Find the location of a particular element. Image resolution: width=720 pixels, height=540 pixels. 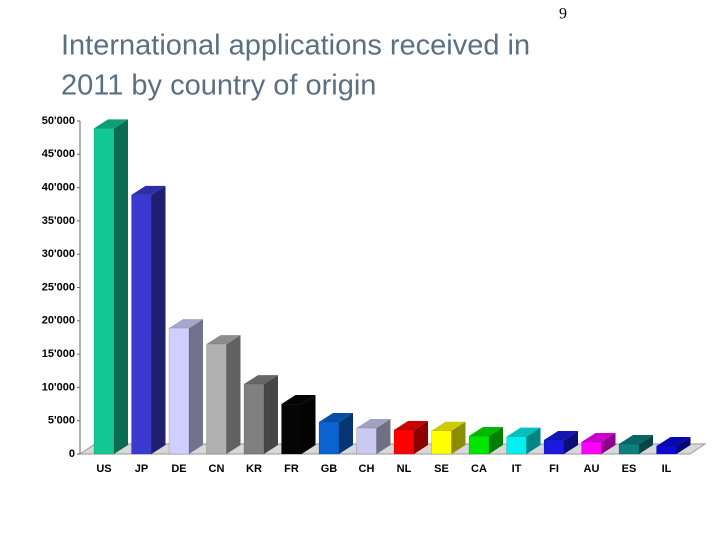

y-tick-label: 15'000 is located at coordinates (58, 354).